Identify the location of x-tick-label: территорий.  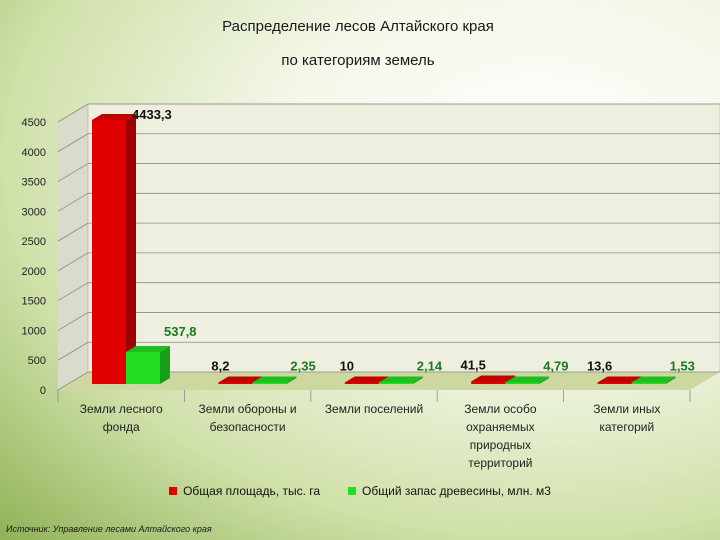
(500, 463).